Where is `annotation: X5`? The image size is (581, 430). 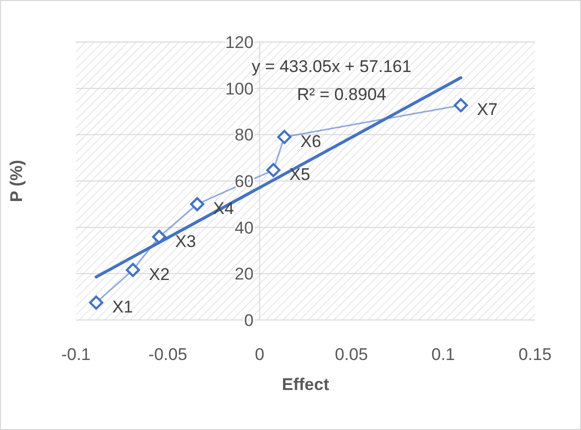
annotation: X5 is located at coordinates (299, 174).